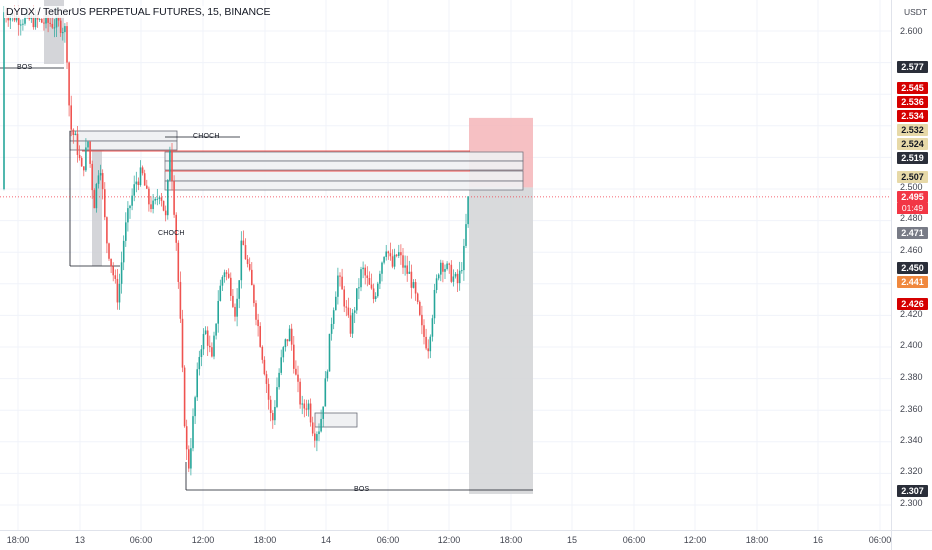  What do you see at coordinates (911, 471) in the screenshot?
I see `y-tick: 2.320` at bounding box center [911, 471].